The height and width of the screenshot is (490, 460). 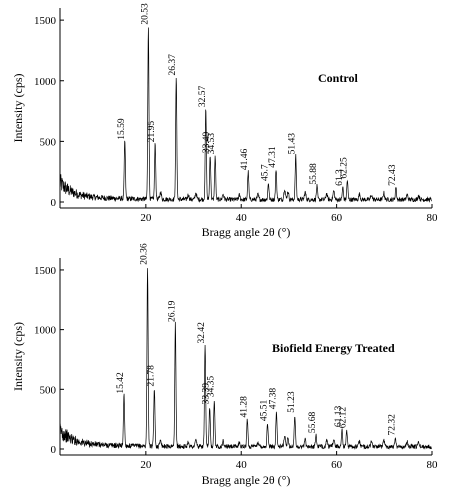 I want to click on peak-label: 15.59, so click(x=122, y=129).